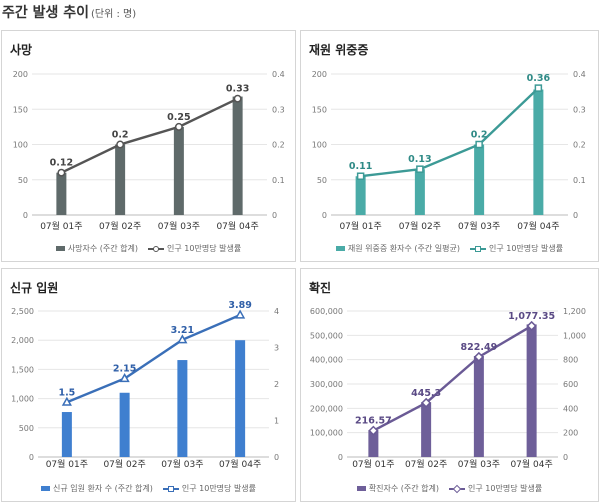 The width and height of the screenshot is (600, 503). I want to click on data-label: 3.21, so click(182, 330).